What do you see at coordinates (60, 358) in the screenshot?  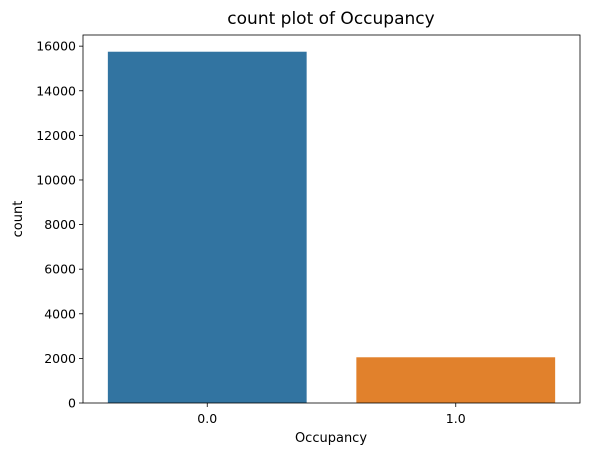 I see `y-tick-label: 2000` at bounding box center [60, 358].